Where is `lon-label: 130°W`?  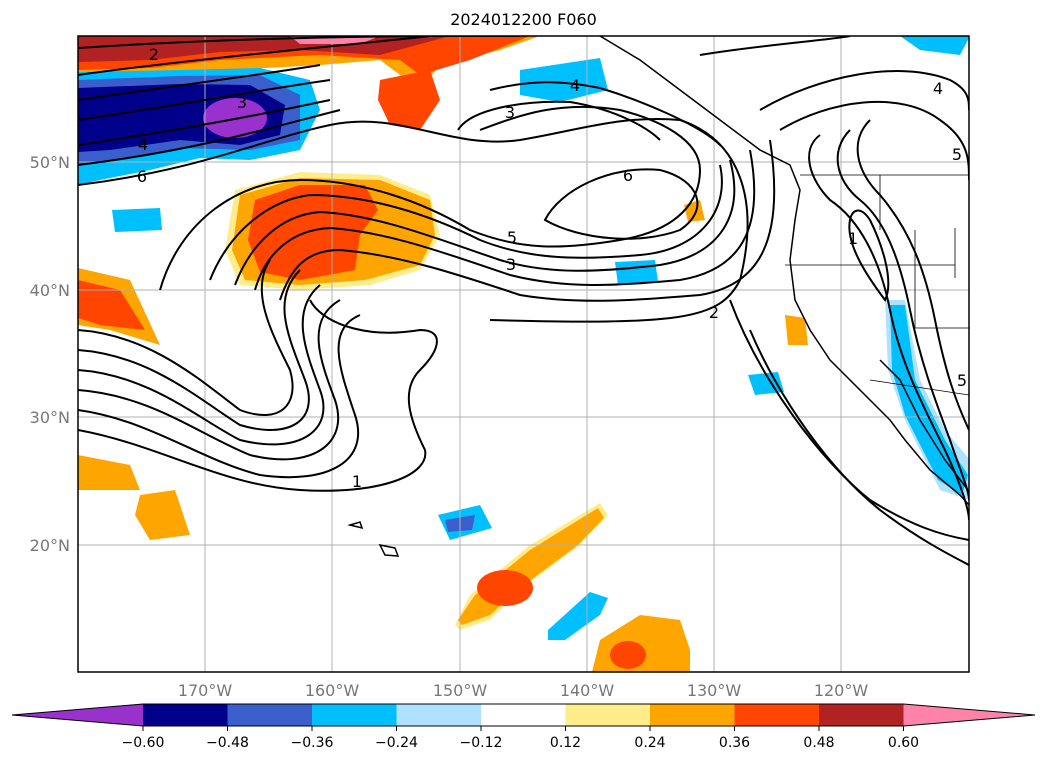 lon-label: 130°W is located at coordinates (714, 690).